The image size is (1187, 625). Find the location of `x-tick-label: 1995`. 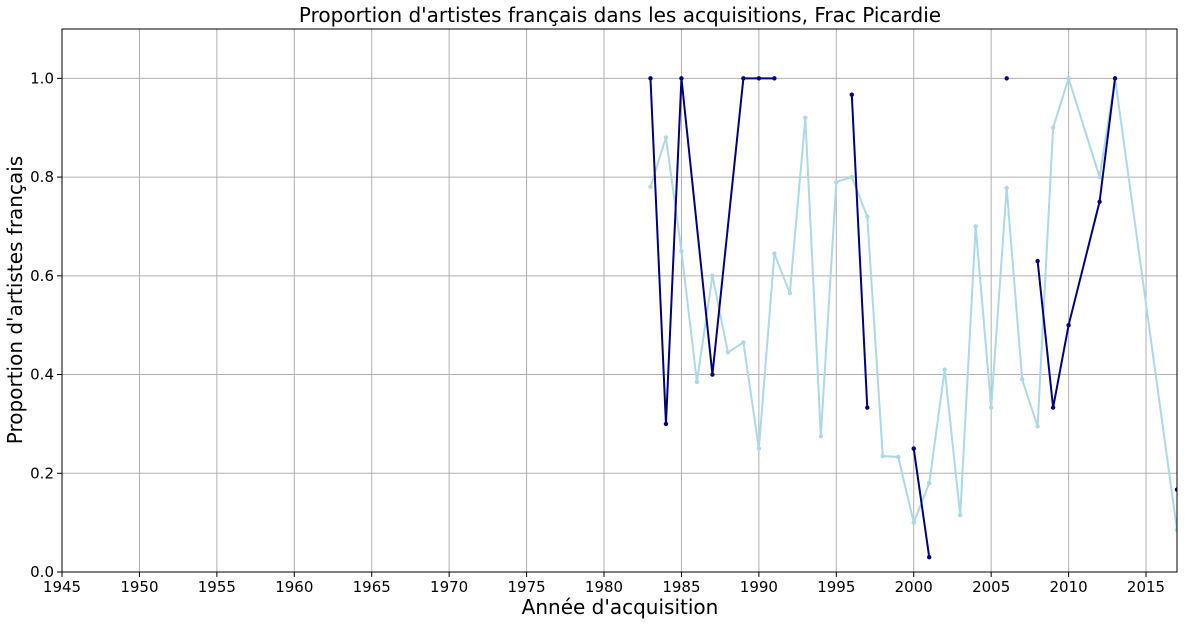

x-tick-label: 1995 is located at coordinates (836, 587).